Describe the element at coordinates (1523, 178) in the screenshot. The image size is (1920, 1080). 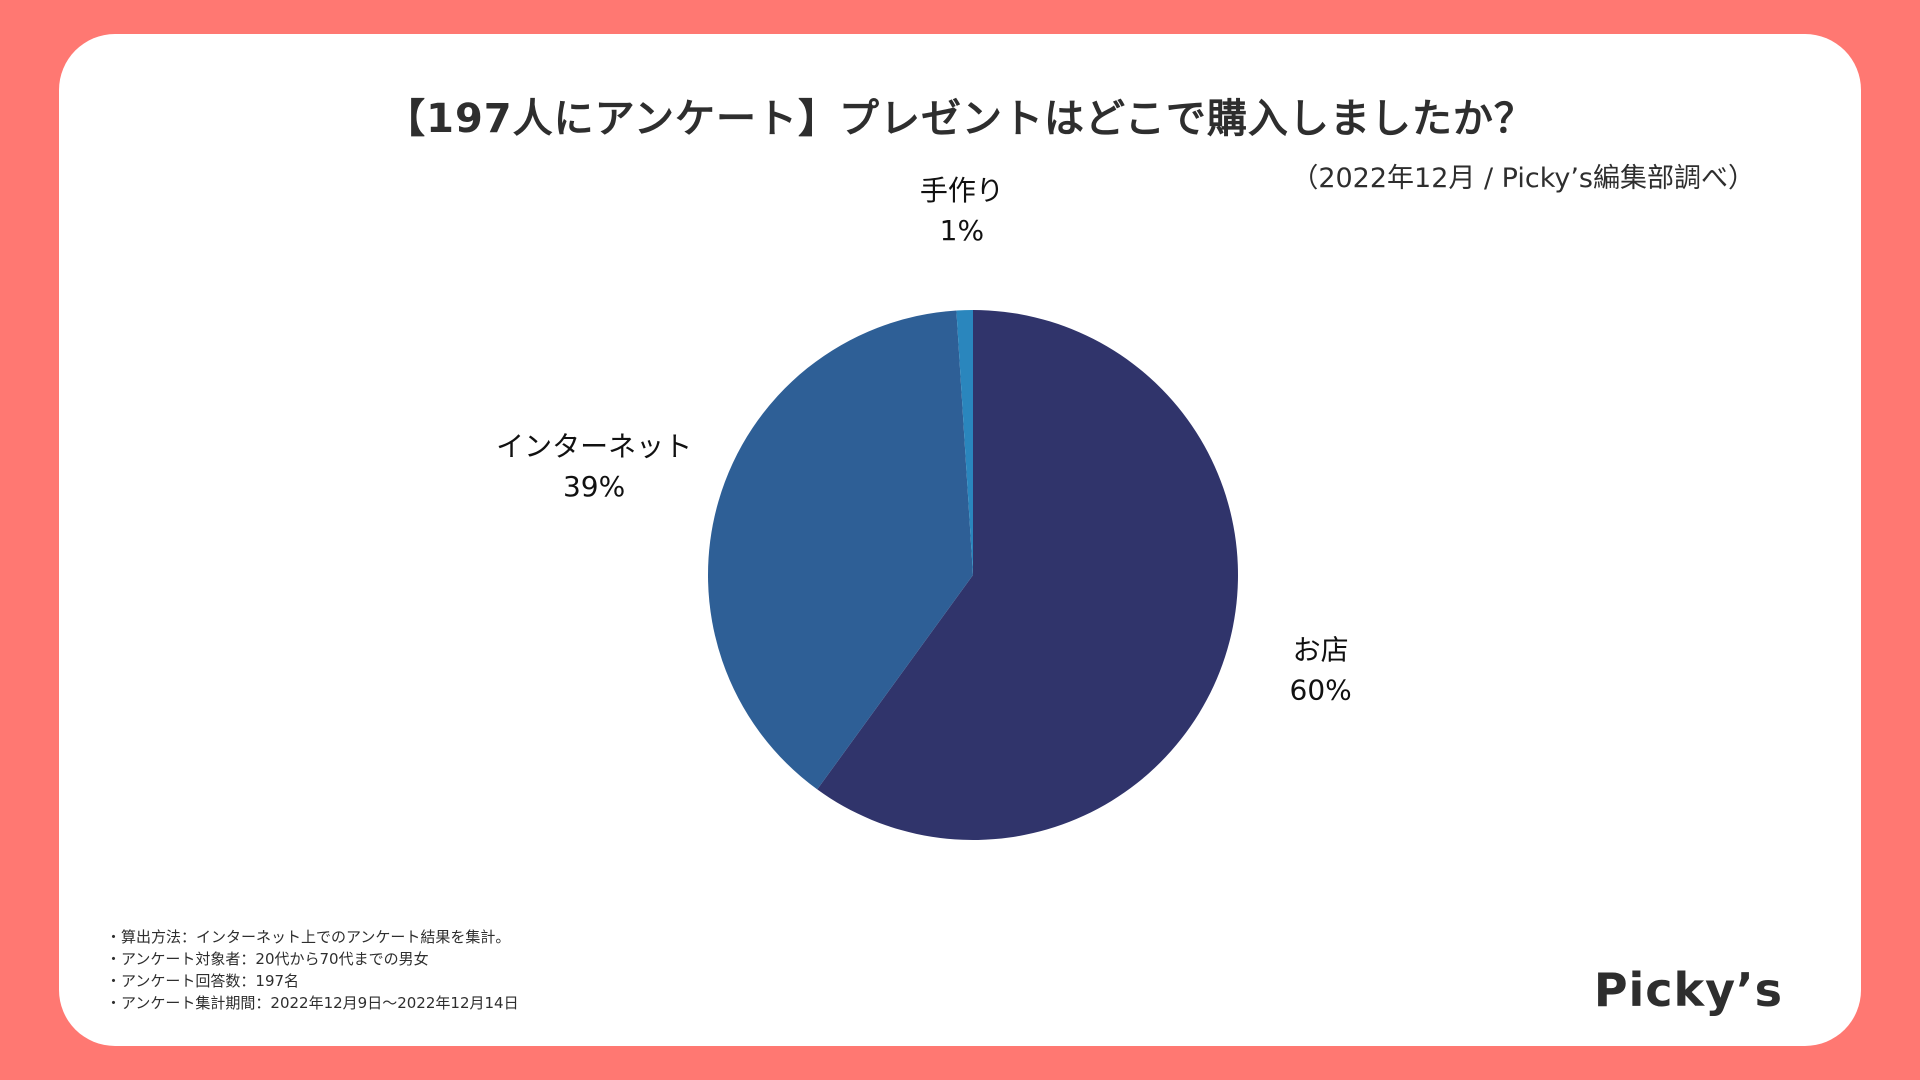
I see `chart-subtitle: （2022年12月 / Picky’s編集部調べ）` at that location.